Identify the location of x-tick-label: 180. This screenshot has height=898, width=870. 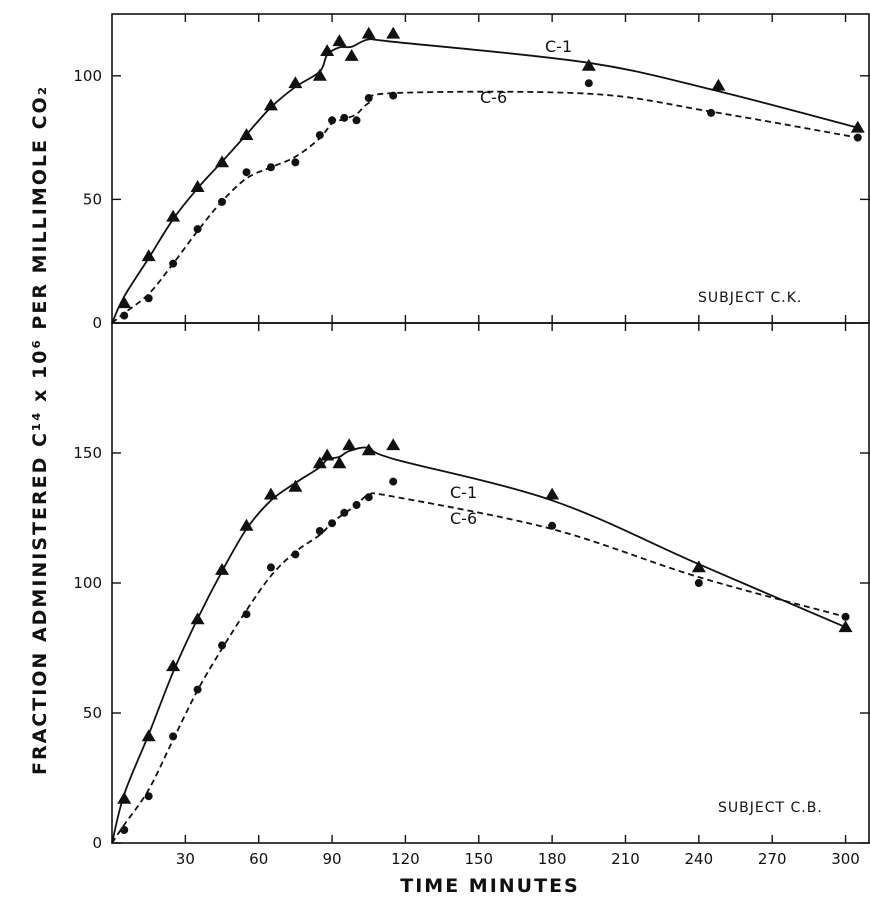
(552, 859).